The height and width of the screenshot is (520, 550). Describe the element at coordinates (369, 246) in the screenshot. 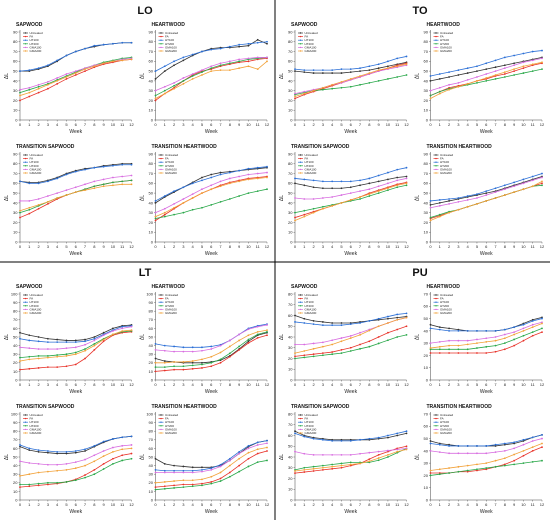

I see `x-tick-label: 8` at that location.